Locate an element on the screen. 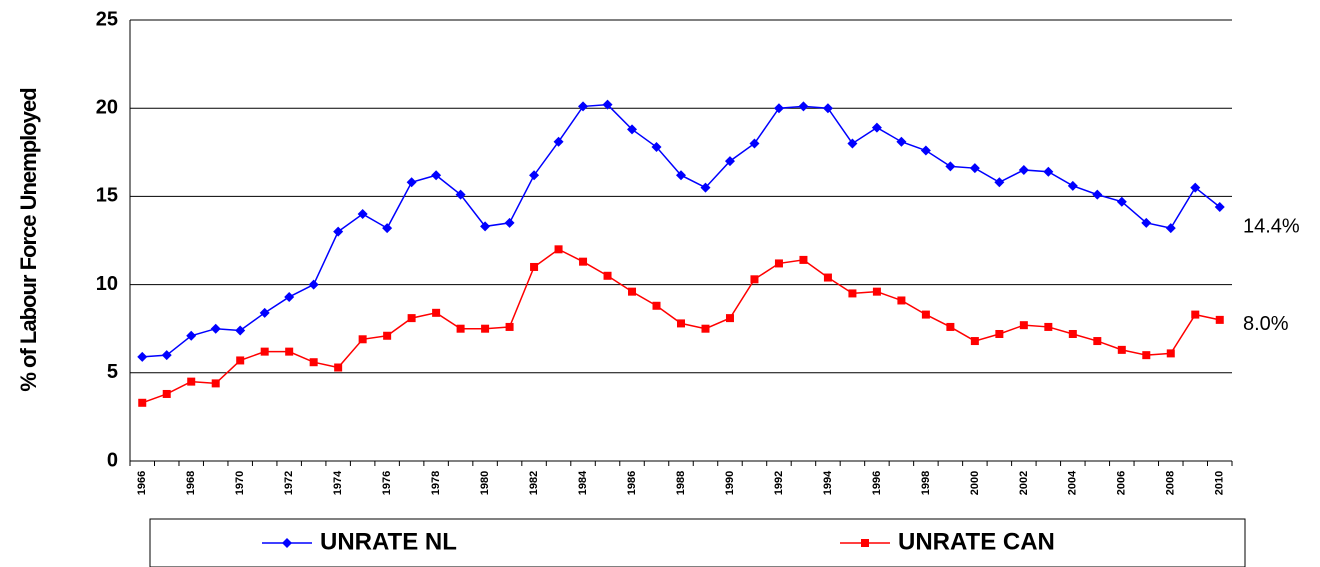 Image resolution: width=1320 pixels, height=567 pixels. x-tick-label: 1972 is located at coordinates (289, 483).